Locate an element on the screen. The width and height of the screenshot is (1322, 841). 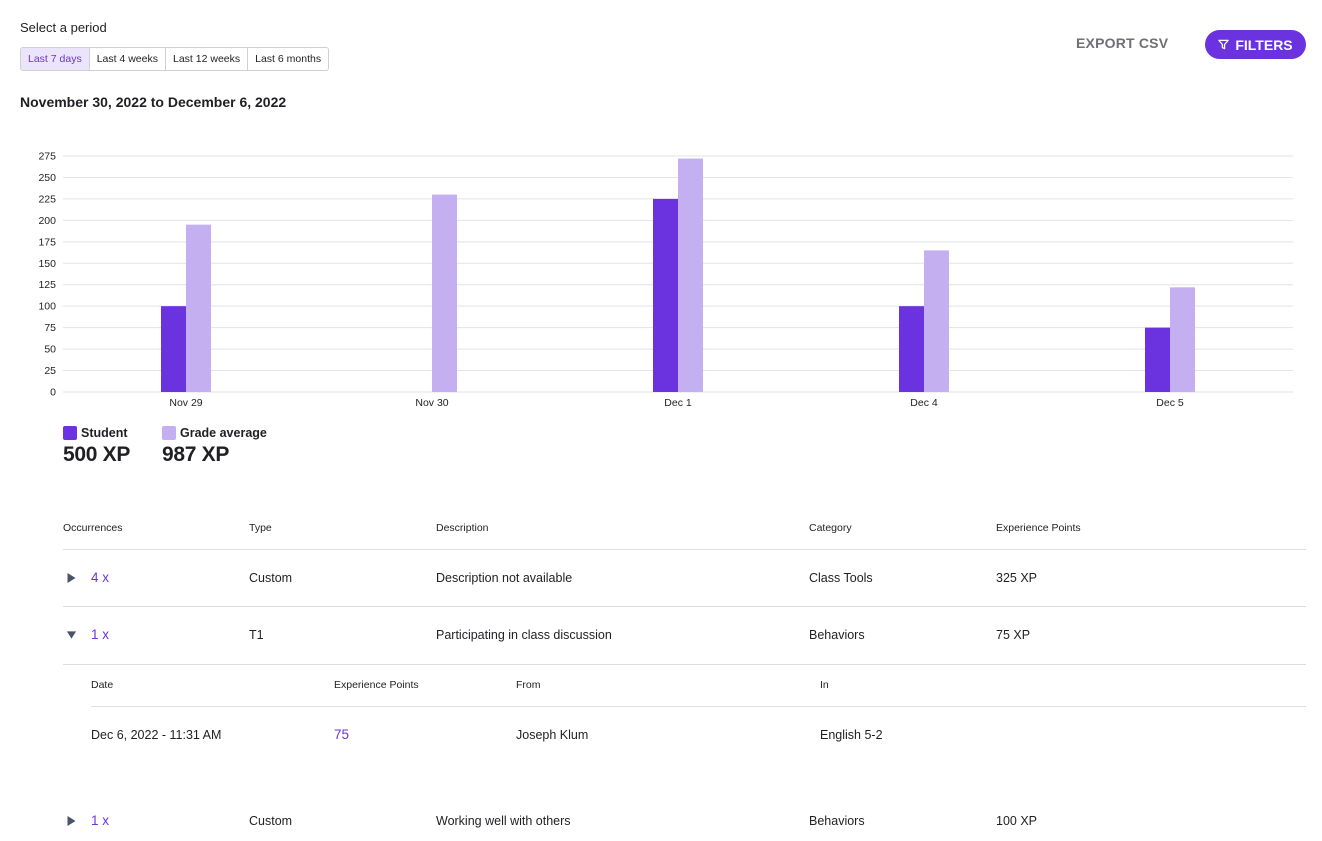
y-tick-label: 125 is located at coordinates (47, 285).